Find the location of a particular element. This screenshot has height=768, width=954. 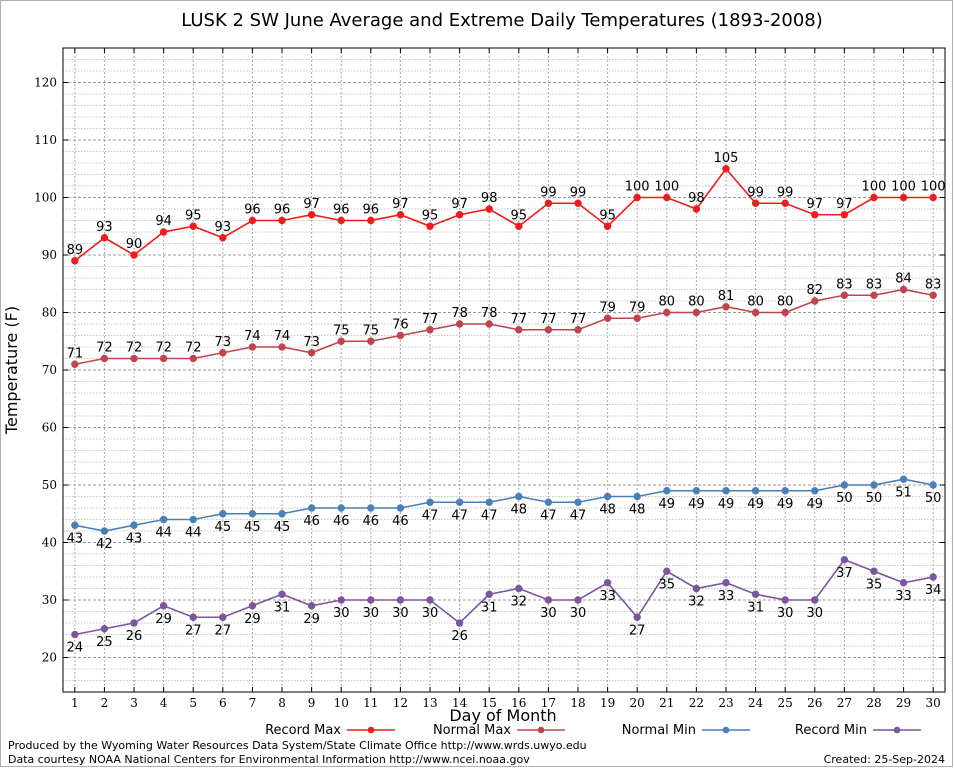

data-label-record-min: 35 is located at coordinates (667, 584).